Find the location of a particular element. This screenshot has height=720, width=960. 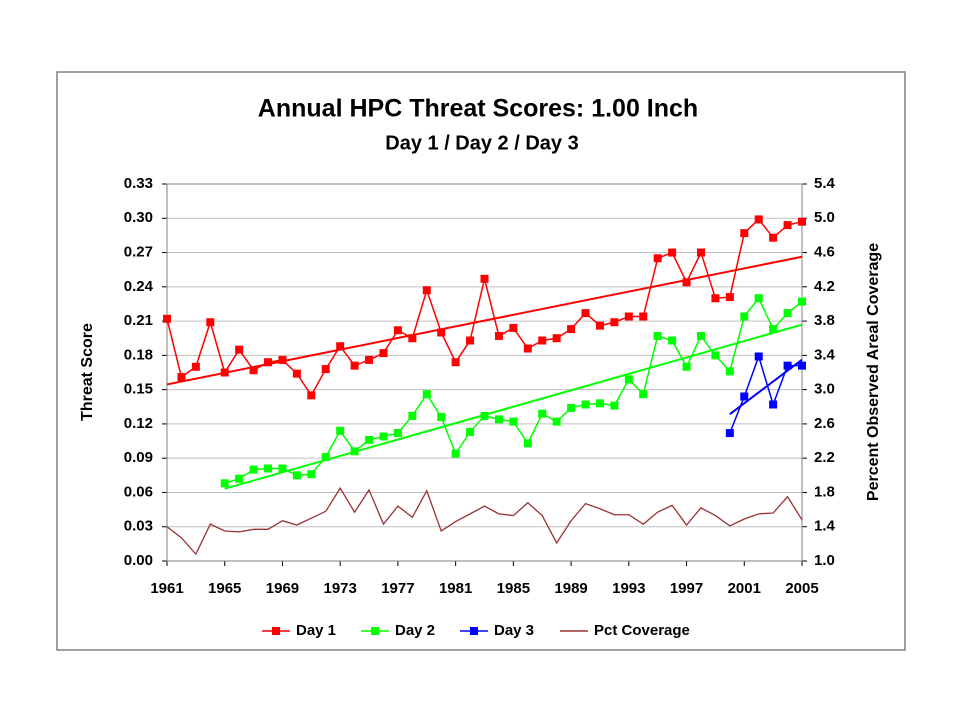

y2-tick-label: 3.8 is located at coordinates (824, 320).